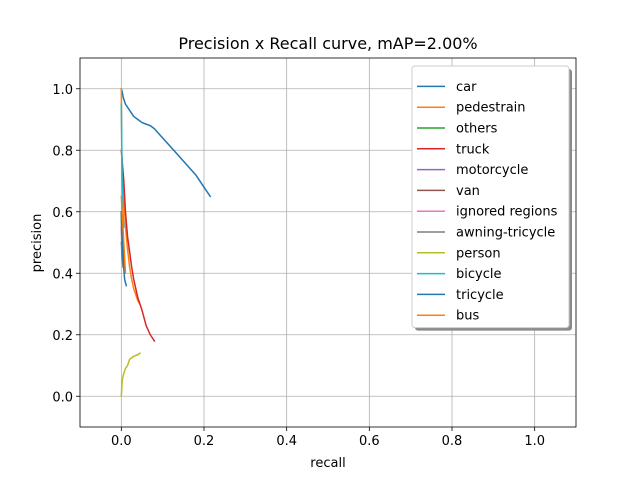  What do you see at coordinates (534, 441) in the screenshot?
I see `x-tick-label: 1.0` at bounding box center [534, 441].